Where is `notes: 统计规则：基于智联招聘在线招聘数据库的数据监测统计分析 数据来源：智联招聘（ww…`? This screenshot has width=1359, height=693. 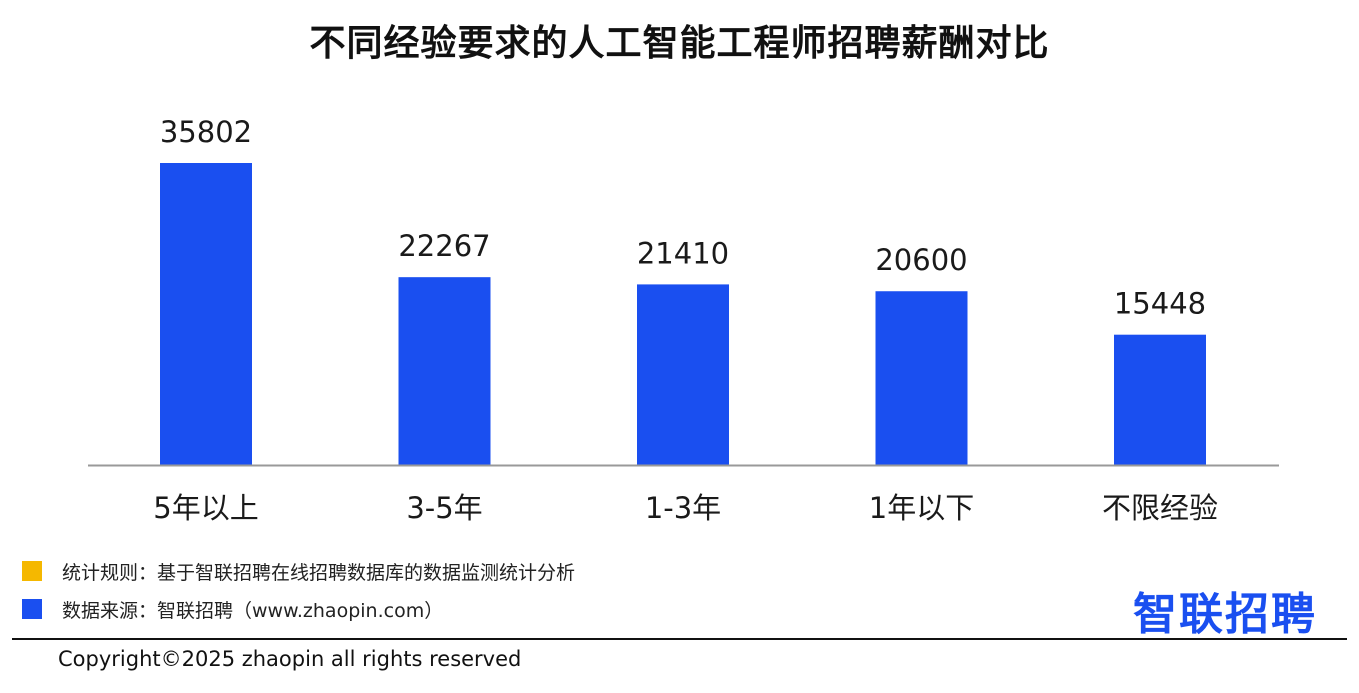
notes: 统计规则：基于智联招聘在线招聘数据库的数据监测统计分析 数据来源：智联招聘（ww… is located at coordinates (298, 598).